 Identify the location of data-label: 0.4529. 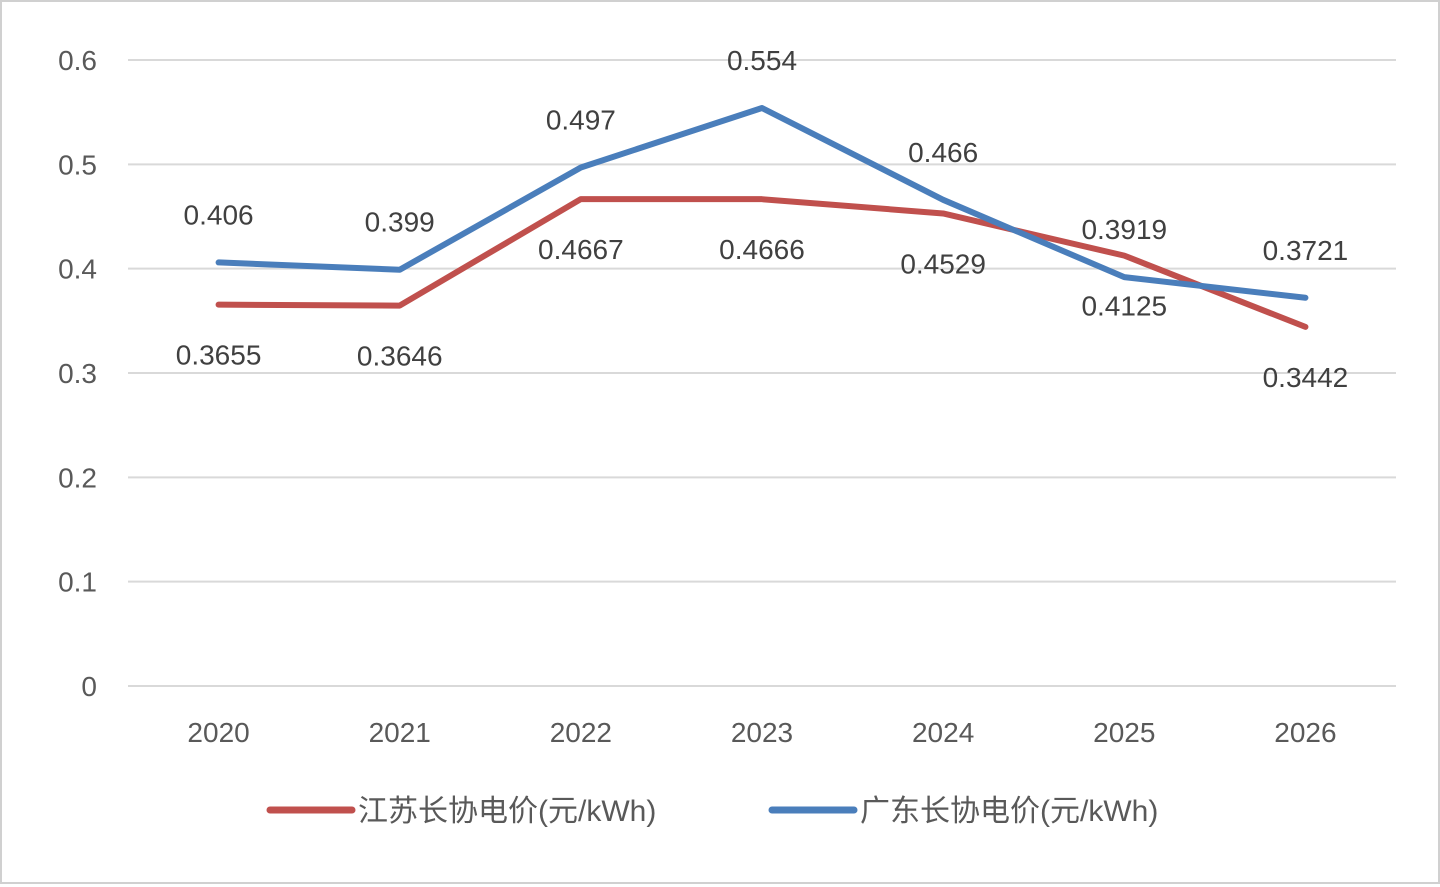
(943, 263).